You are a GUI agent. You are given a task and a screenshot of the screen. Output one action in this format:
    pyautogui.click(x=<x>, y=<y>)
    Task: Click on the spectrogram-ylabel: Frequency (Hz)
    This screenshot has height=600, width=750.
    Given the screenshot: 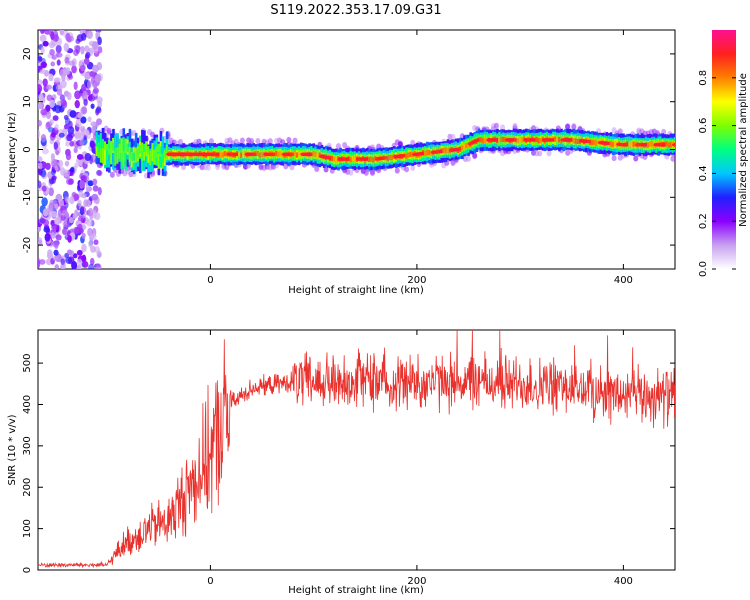 What is the action you would take?
    pyautogui.click(x=12, y=150)
    